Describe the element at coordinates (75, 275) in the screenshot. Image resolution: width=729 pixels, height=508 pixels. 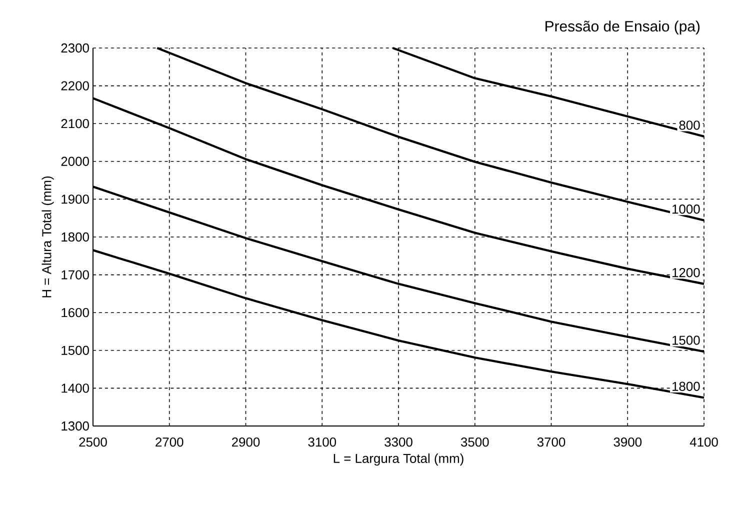
I see `y-tick-label: 1700` at that location.